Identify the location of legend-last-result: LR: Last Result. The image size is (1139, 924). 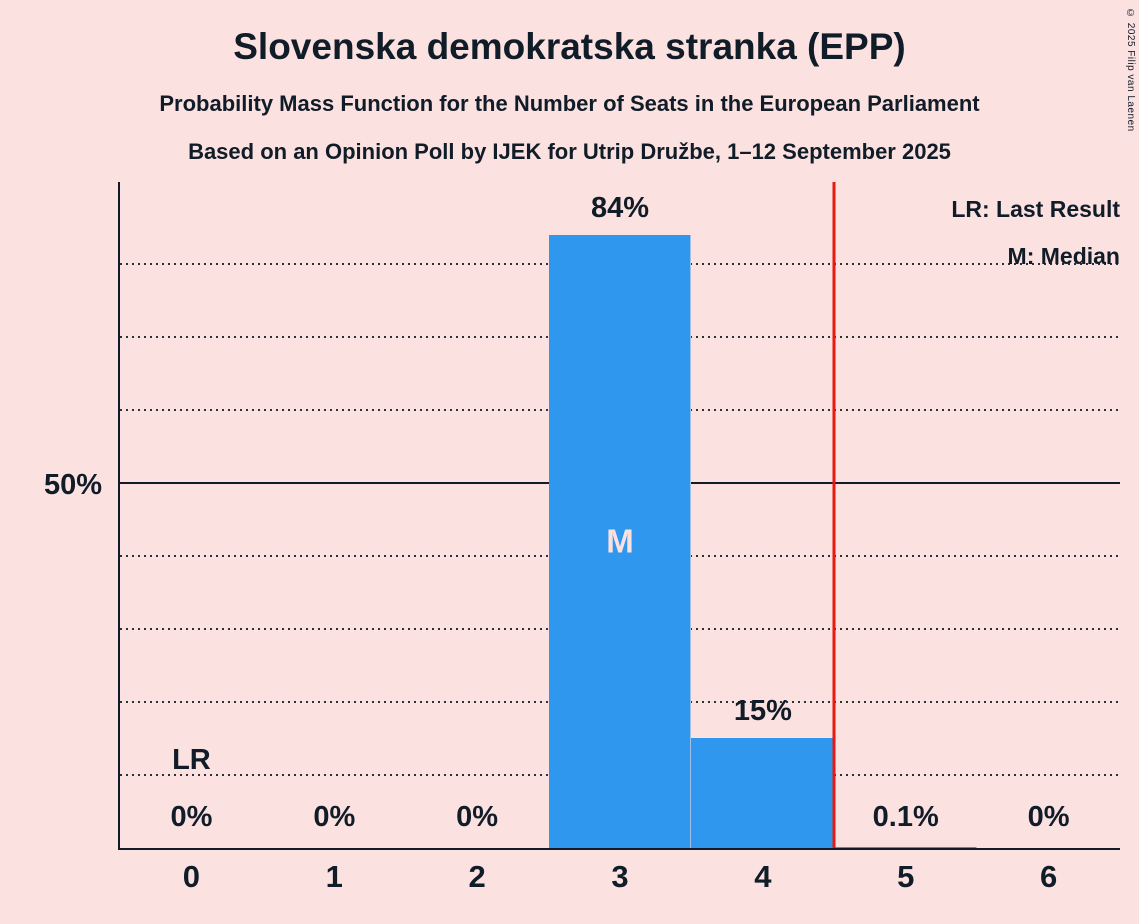
(1035, 209).